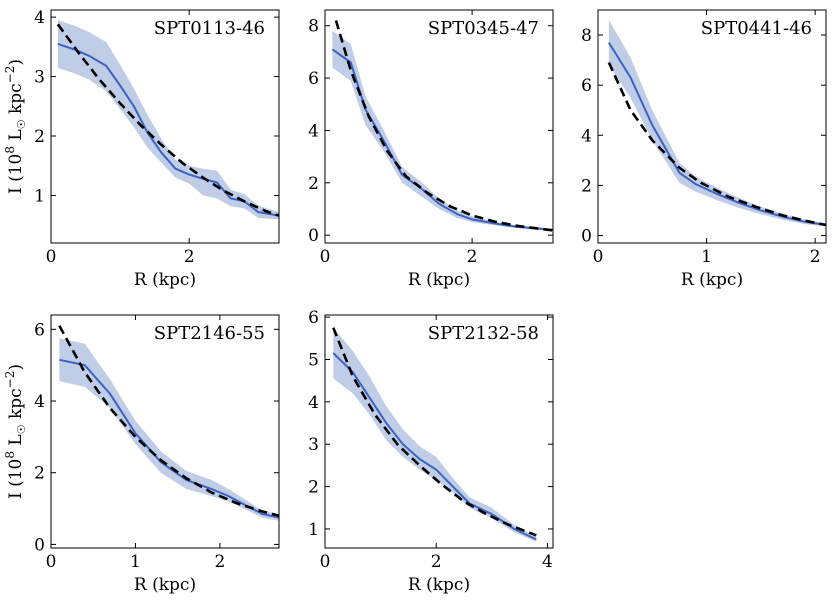 The width and height of the screenshot is (836, 604). I want to click on panel-title: SPT2146-55, so click(209, 333).